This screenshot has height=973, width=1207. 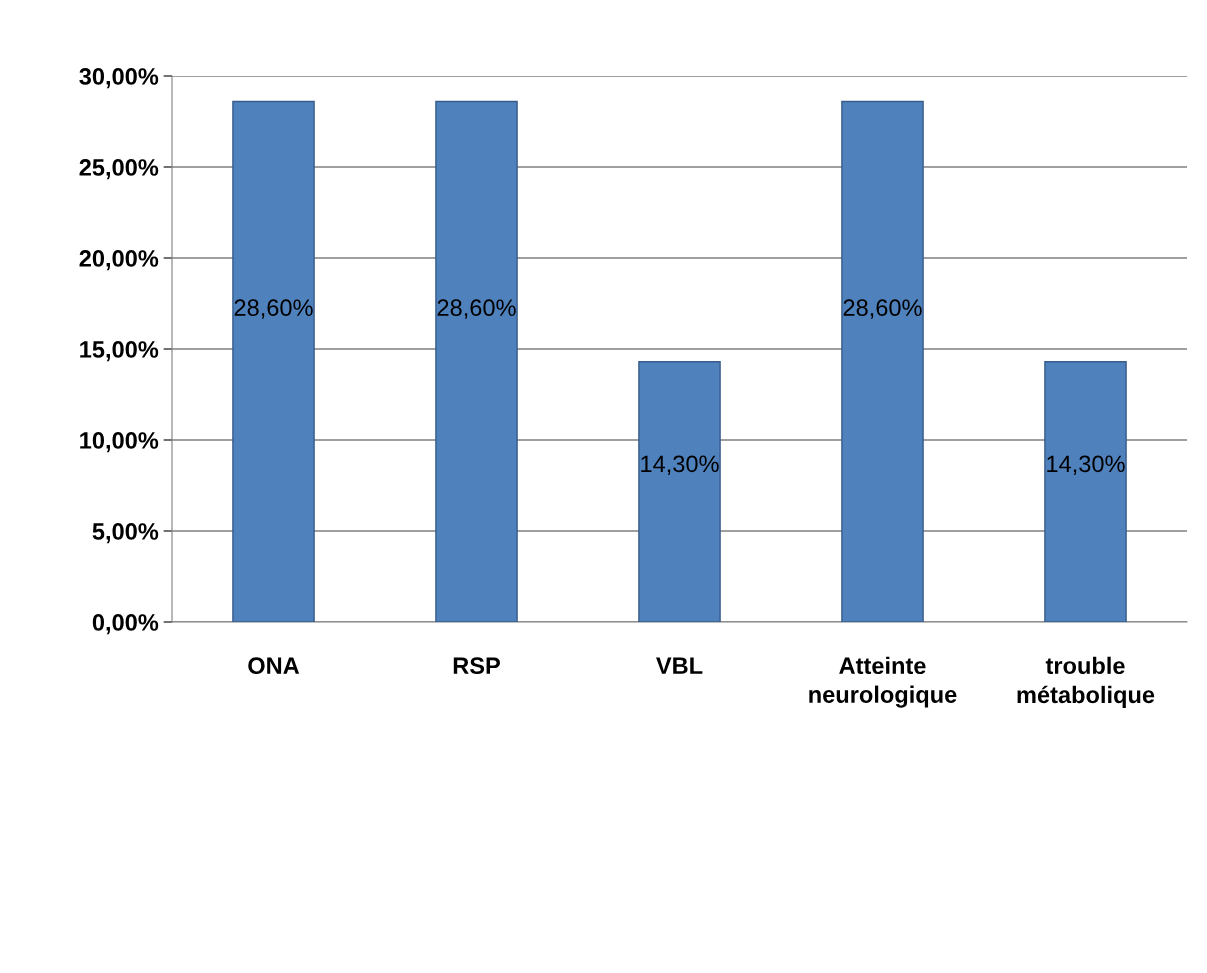 What do you see at coordinates (125, 624) in the screenshot?
I see `y-tick-label: 0,00%` at bounding box center [125, 624].